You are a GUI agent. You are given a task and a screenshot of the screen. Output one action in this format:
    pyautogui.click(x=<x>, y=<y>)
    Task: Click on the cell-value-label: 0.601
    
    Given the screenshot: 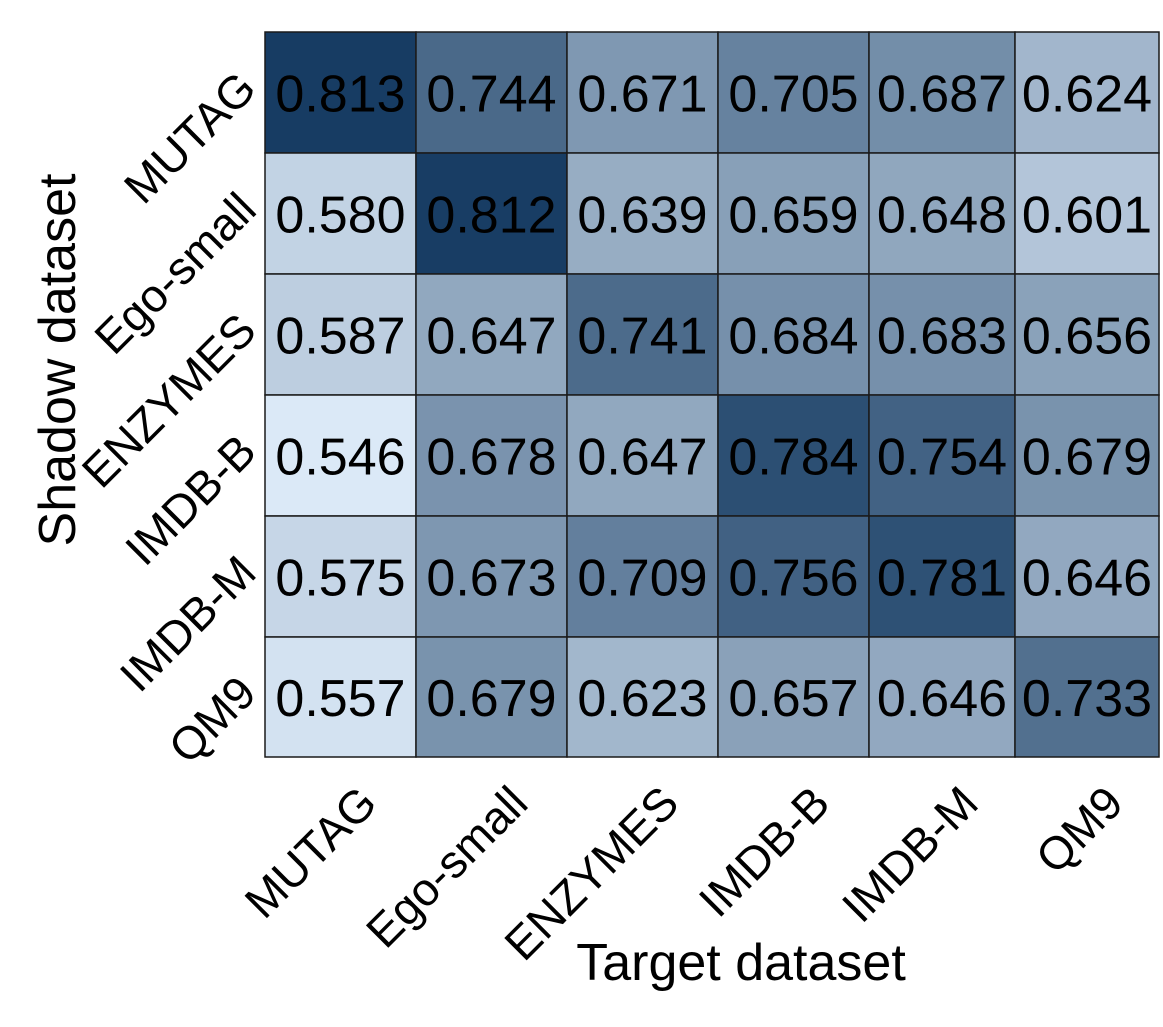 What is the action you would take?
    pyautogui.click(x=1087, y=216)
    